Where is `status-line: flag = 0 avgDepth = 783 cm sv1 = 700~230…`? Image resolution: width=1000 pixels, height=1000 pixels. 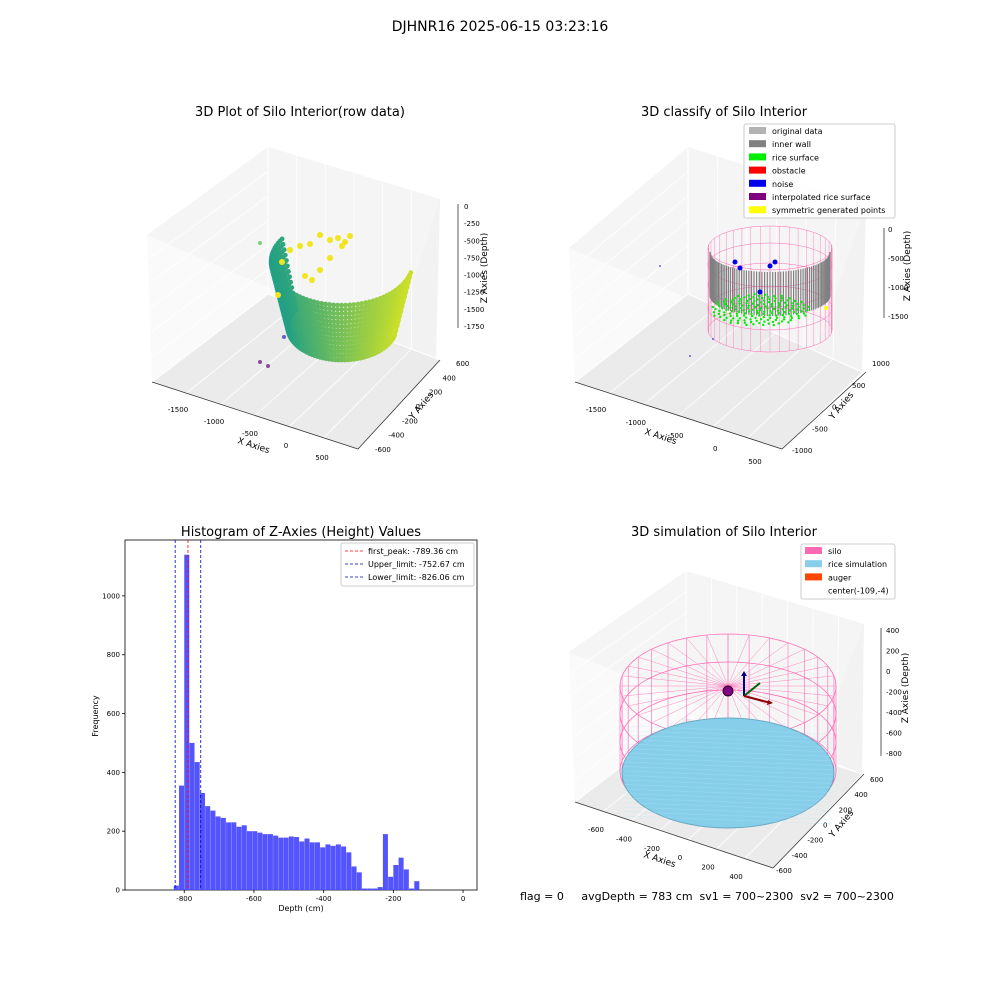
status-line: flag = 0 avgDepth = 783 cm sv1 = 700~230… is located at coordinates (707, 896).